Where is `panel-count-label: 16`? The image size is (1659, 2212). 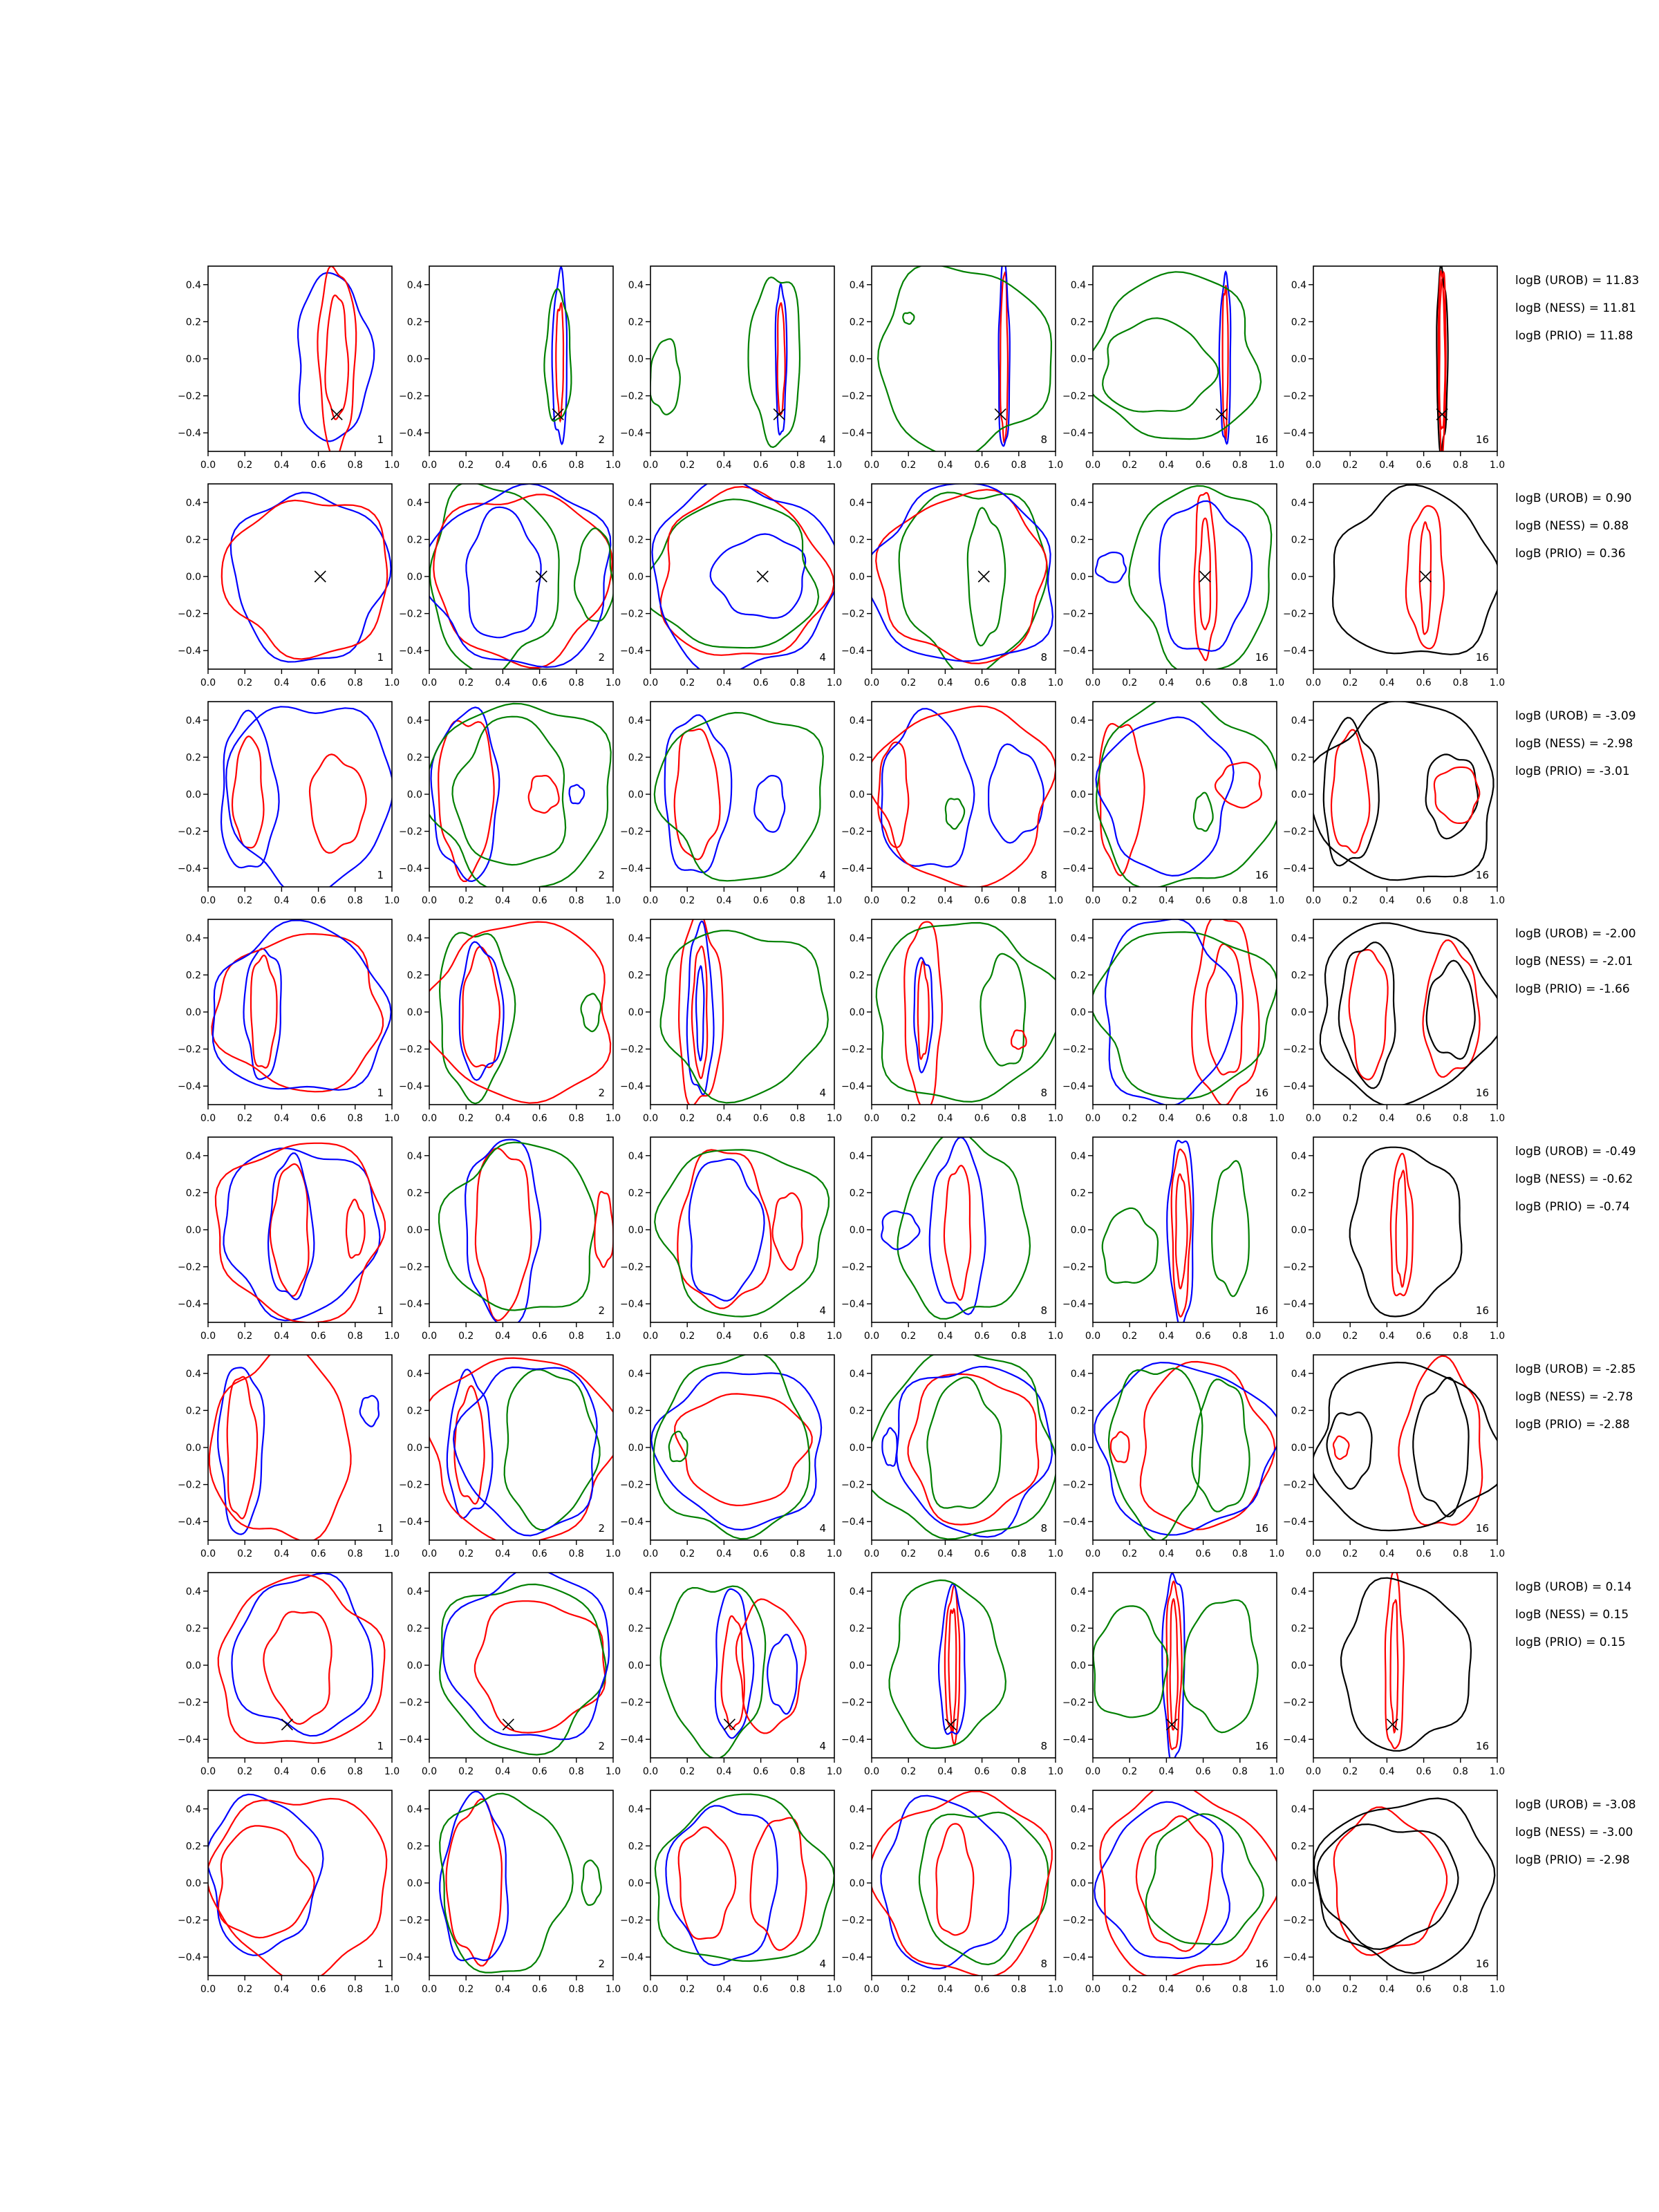
panel-count-label: 16 is located at coordinates (1483, 1964).